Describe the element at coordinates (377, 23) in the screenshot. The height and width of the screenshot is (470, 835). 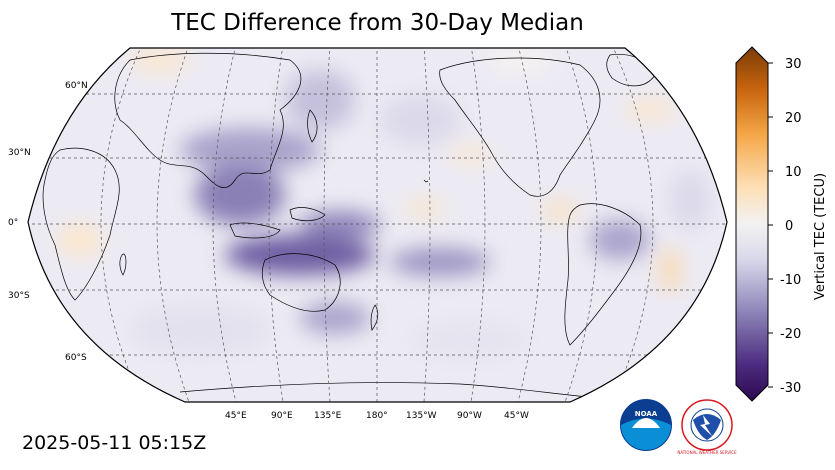
I see `figure-title: TEC Difference from 30-Day Median` at that location.